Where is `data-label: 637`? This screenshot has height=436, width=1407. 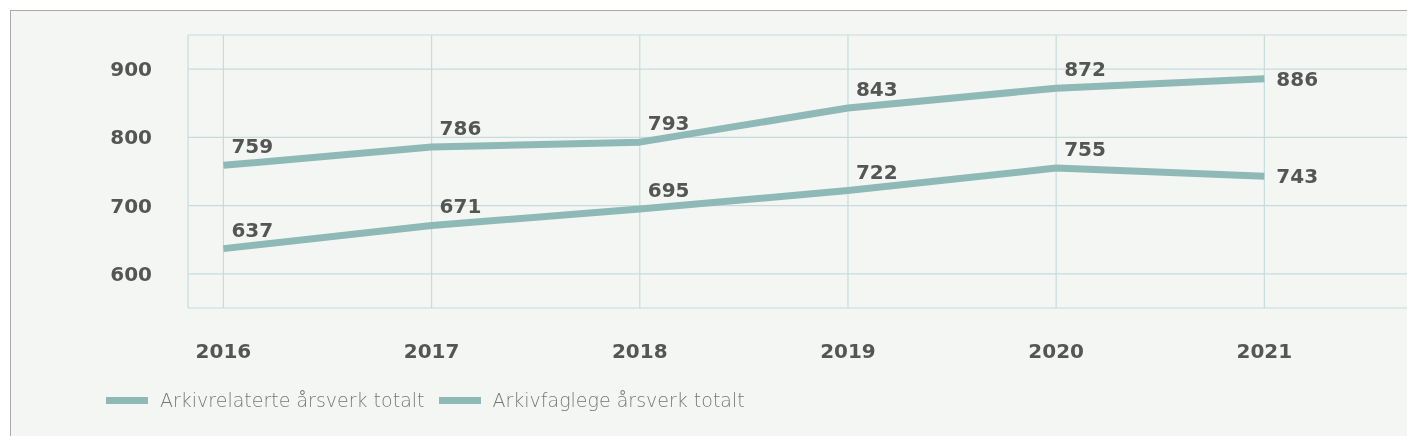
data-label: 637 is located at coordinates (252, 229).